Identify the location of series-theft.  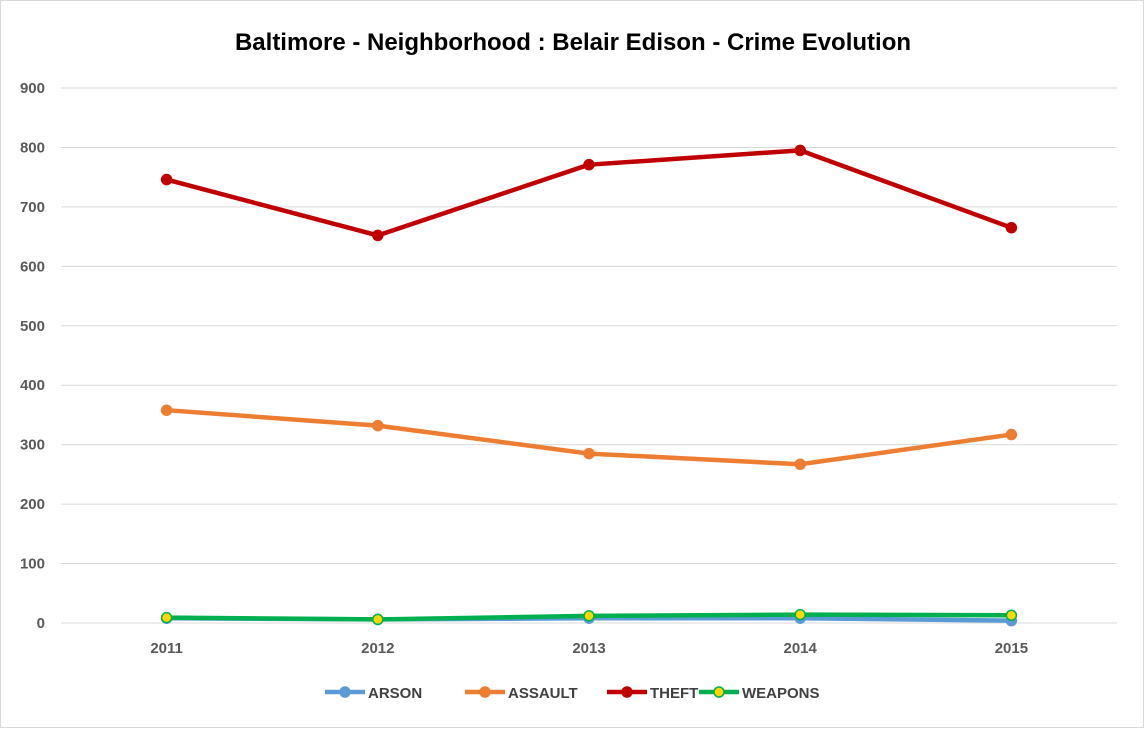
(589, 193).